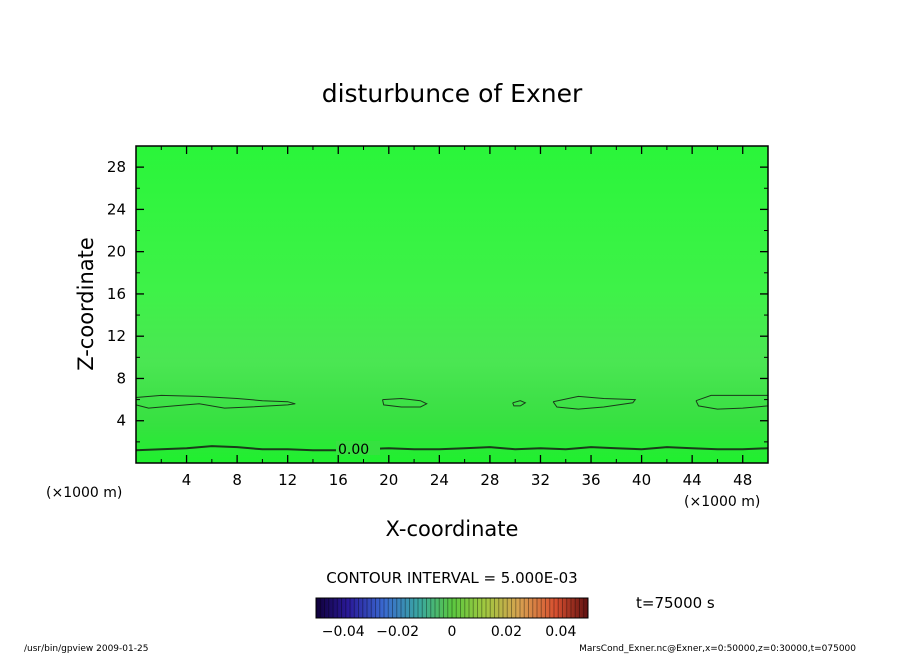 The height and width of the screenshot is (654, 904). Describe the element at coordinates (641, 480) in the screenshot. I see `x-tick-label: 40` at that location.